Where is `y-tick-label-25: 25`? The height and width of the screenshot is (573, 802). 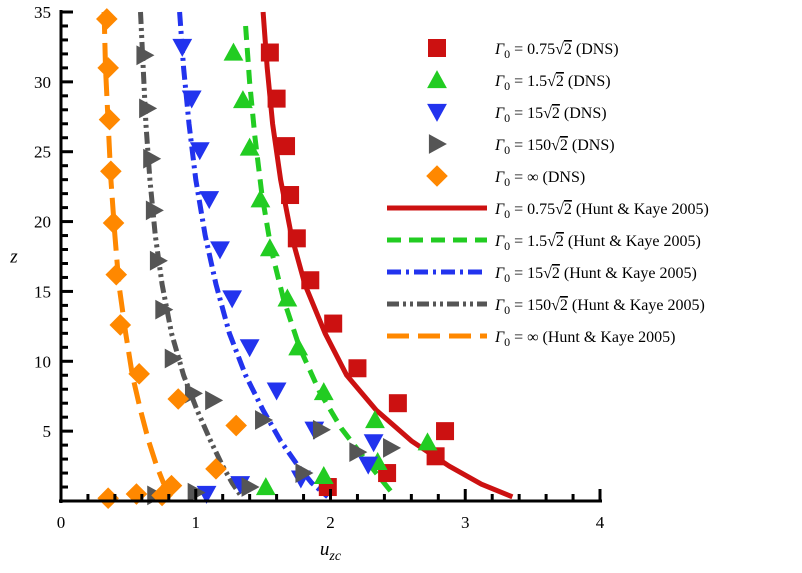 y-tick-label-25: 25 is located at coordinates (42, 152).